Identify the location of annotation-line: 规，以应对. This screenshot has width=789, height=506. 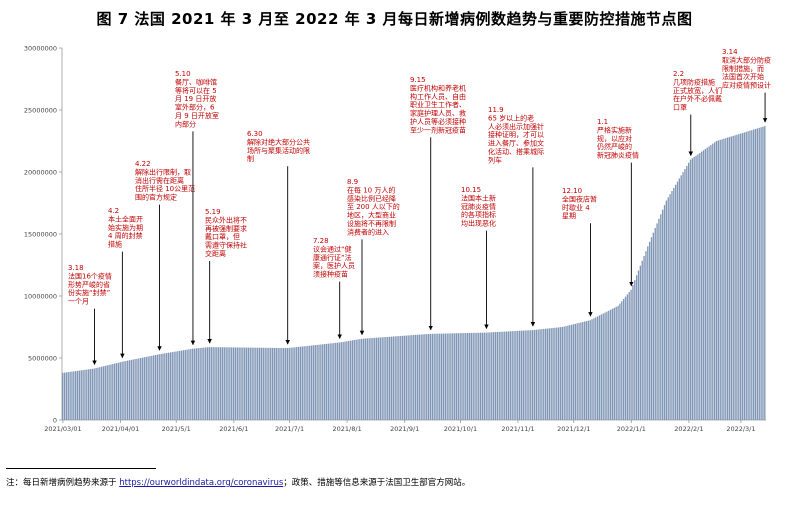
(614, 138).